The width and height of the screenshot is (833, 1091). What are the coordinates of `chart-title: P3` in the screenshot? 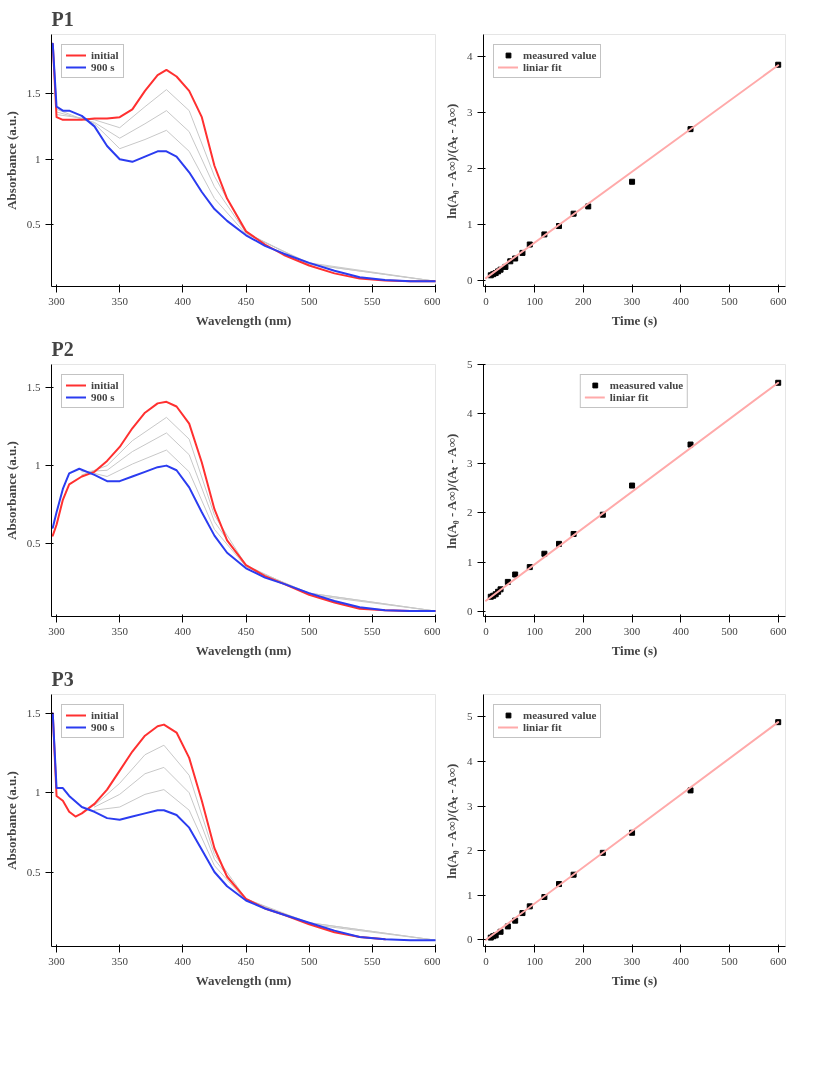 It's located at (62, 678).